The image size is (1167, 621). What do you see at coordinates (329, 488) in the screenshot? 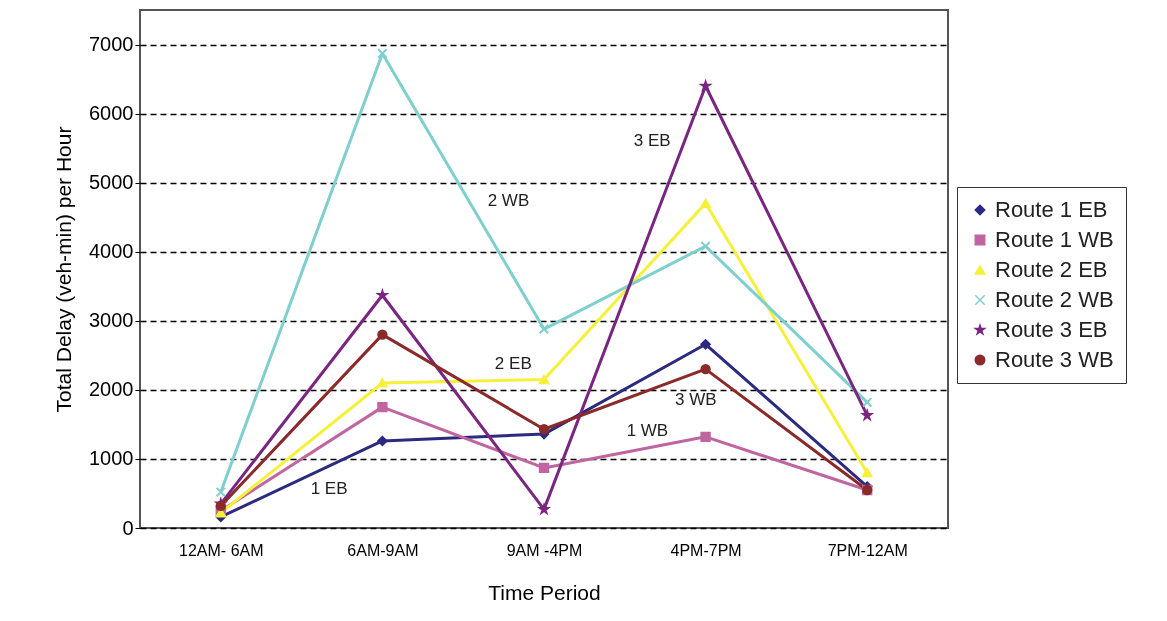
I see `annotation: 1 EB` at bounding box center [329, 488].